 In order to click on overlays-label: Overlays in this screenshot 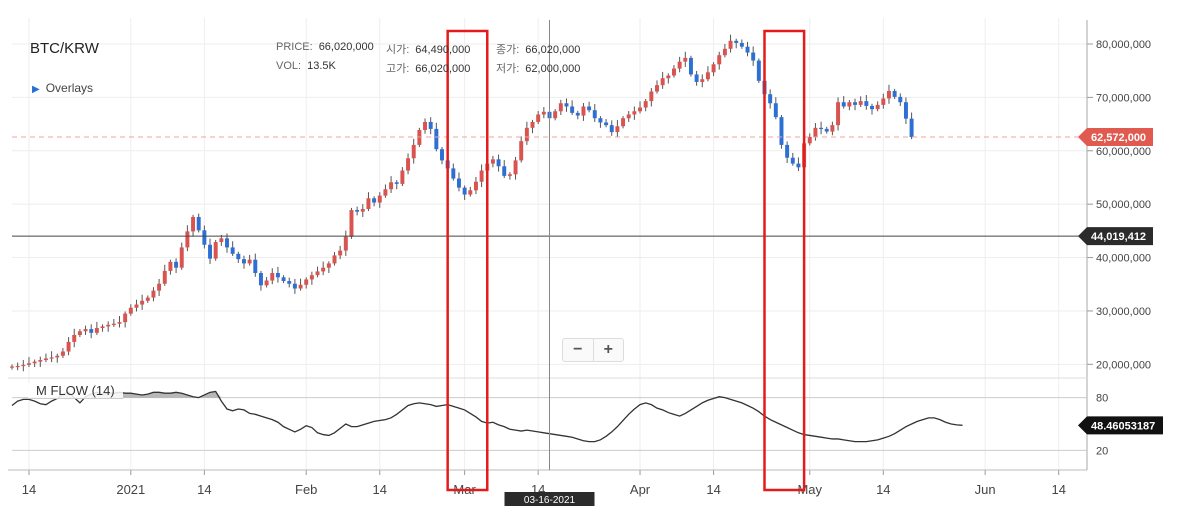, I will do `click(69, 88)`.